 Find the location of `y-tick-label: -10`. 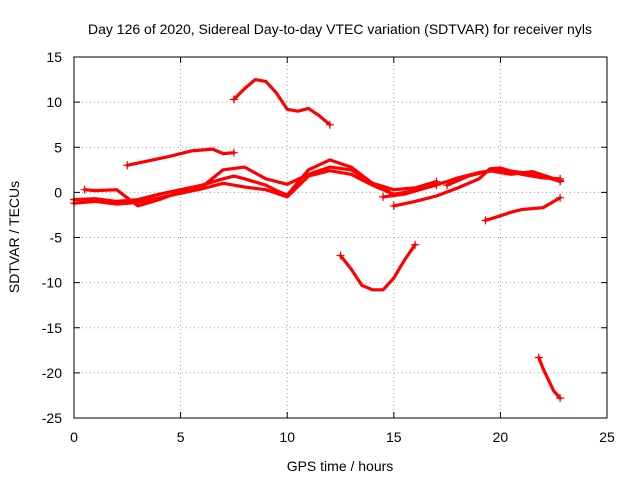

y-tick-label: -10 is located at coordinates (52, 283).